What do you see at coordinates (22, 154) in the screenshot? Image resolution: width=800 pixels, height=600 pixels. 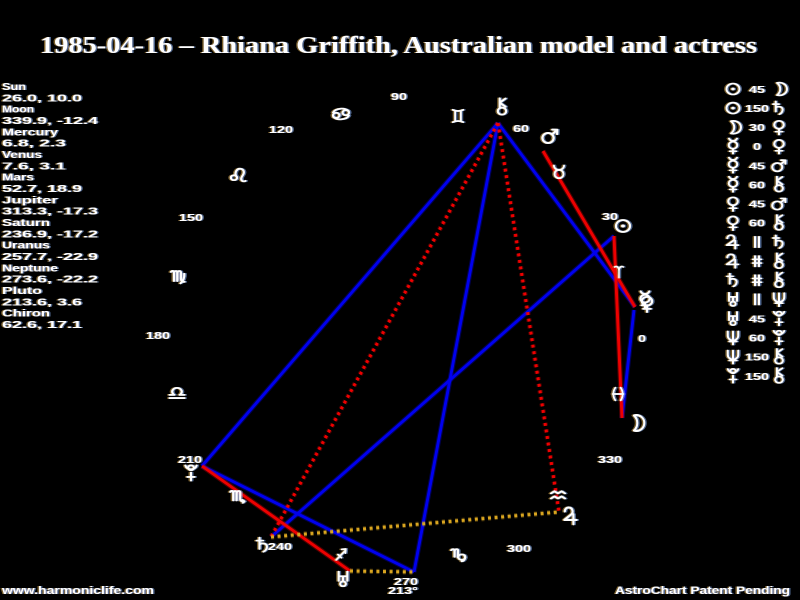 I see `svg-text: Venus` at bounding box center [22, 154].